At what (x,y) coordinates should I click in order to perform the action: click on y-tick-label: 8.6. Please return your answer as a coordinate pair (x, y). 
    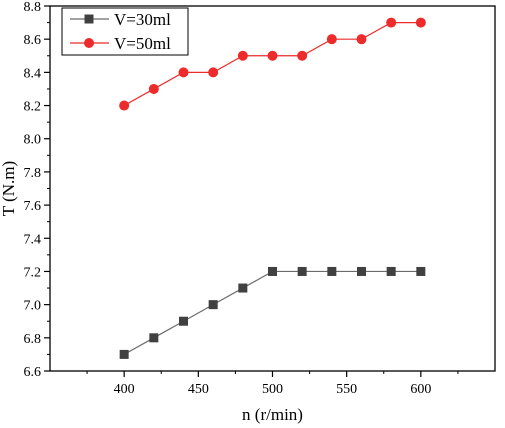
    Looking at the image, I should click on (33, 40).